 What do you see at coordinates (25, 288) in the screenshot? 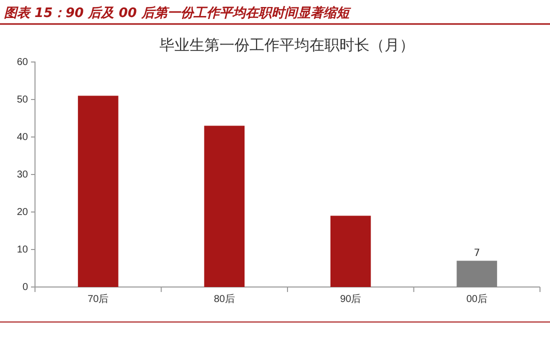
I see `y-tick-label: 0` at bounding box center [25, 288].